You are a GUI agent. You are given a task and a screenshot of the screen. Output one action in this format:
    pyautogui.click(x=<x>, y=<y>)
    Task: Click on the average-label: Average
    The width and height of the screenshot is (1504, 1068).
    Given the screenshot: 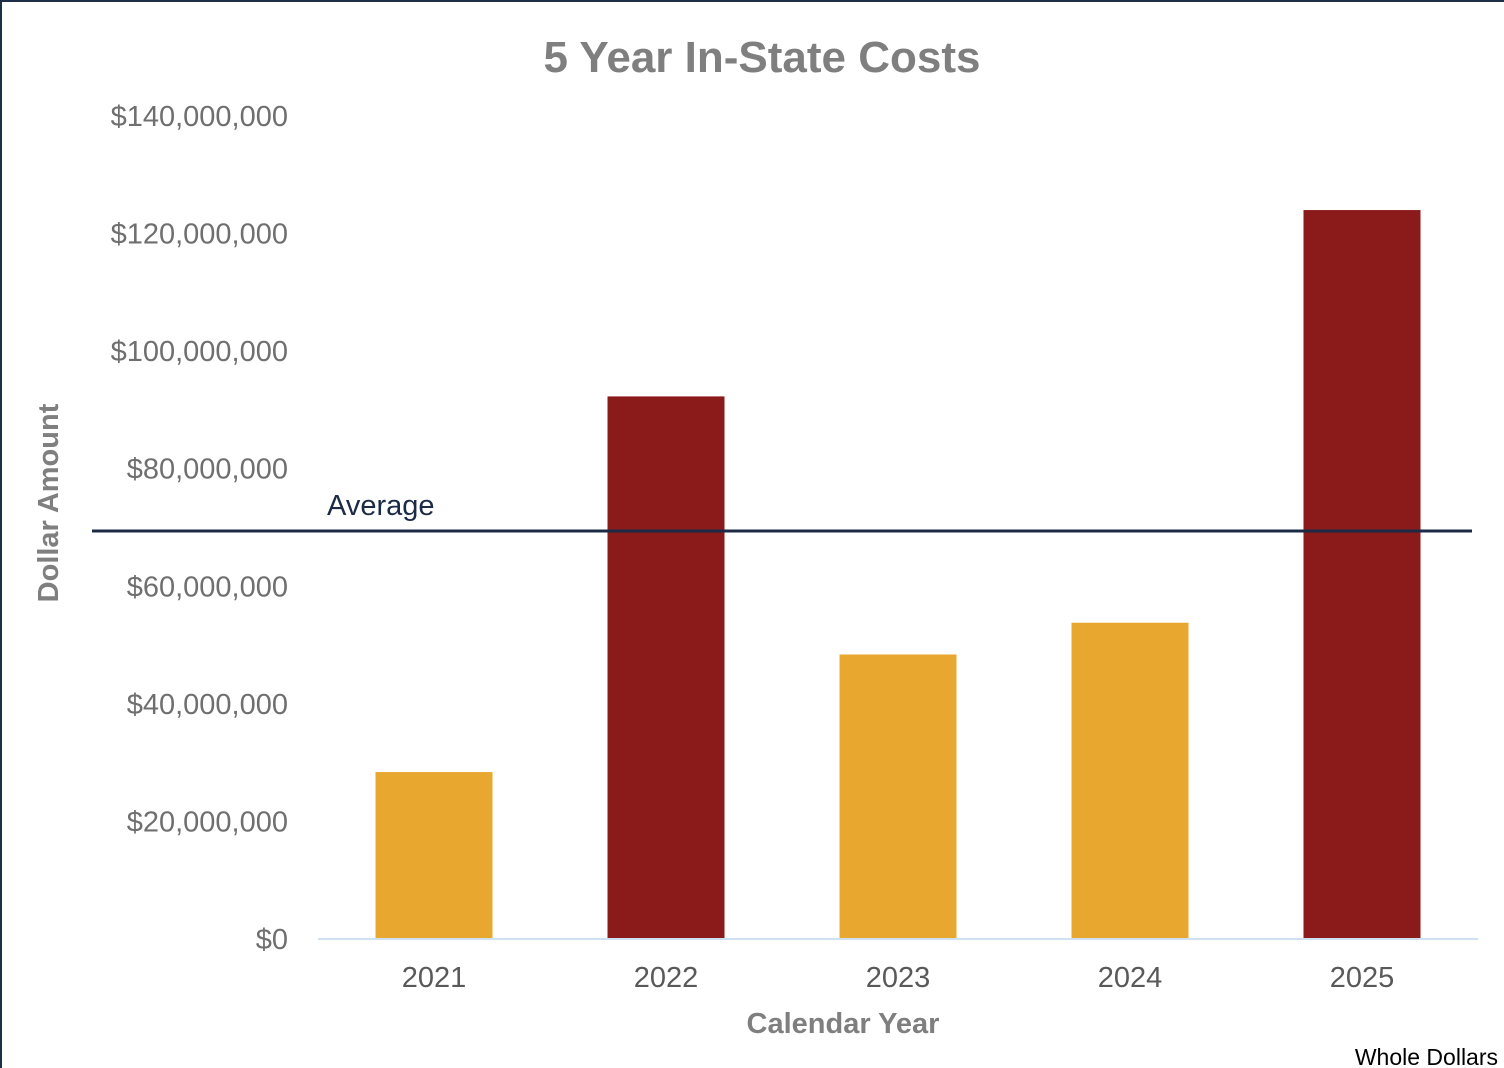 What is the action you would take?
    pyautogui.click(x=381, y=506)
    